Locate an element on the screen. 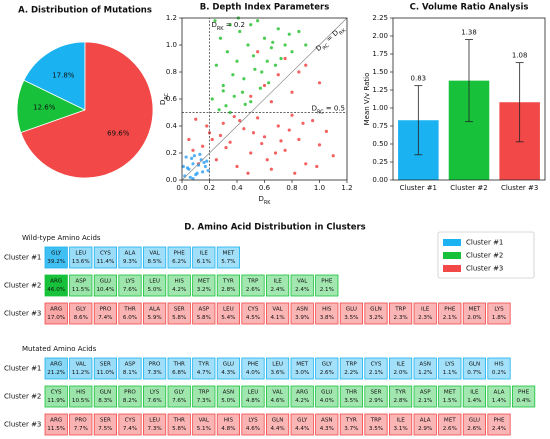  chart-title: A. Distribution of Mutations is located at coordinates (85, 11).